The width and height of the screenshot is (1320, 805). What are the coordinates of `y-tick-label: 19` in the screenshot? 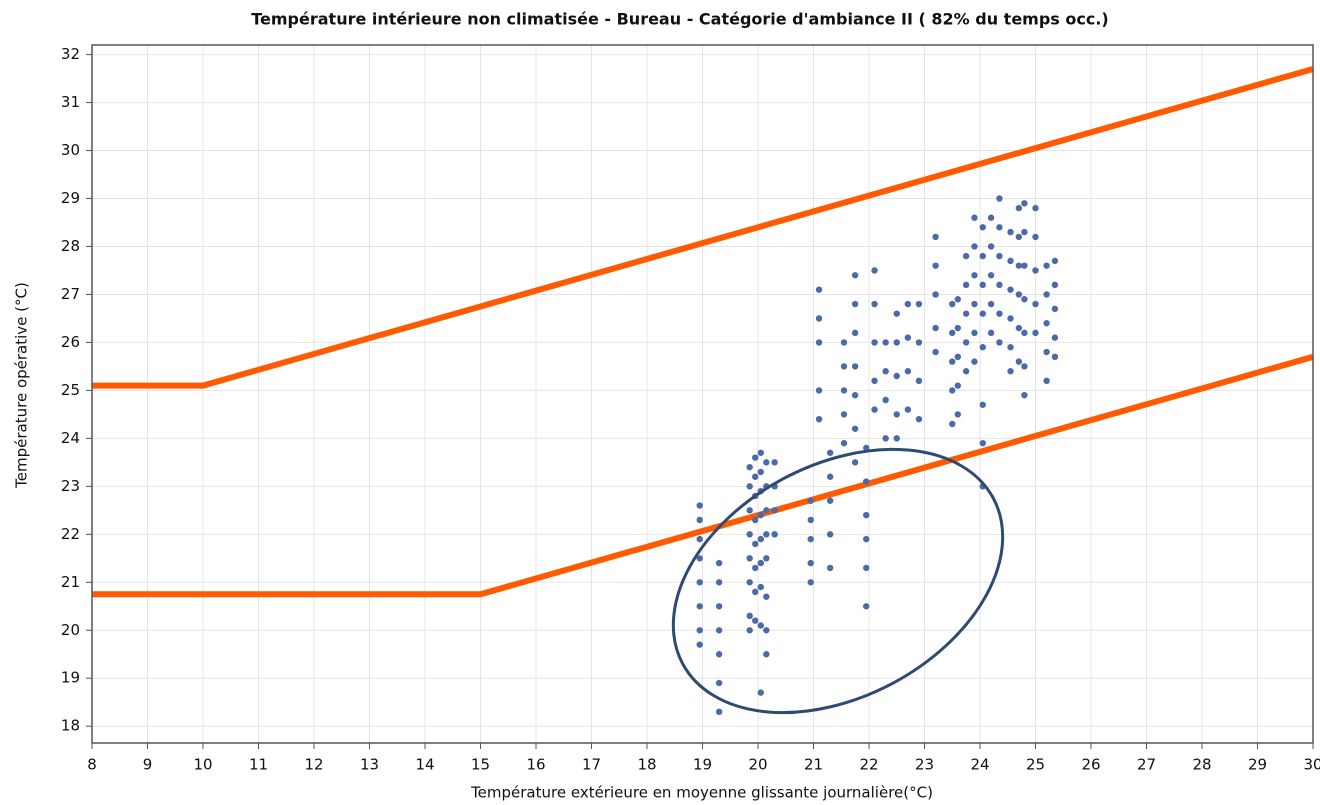 It's located at (70, 678).